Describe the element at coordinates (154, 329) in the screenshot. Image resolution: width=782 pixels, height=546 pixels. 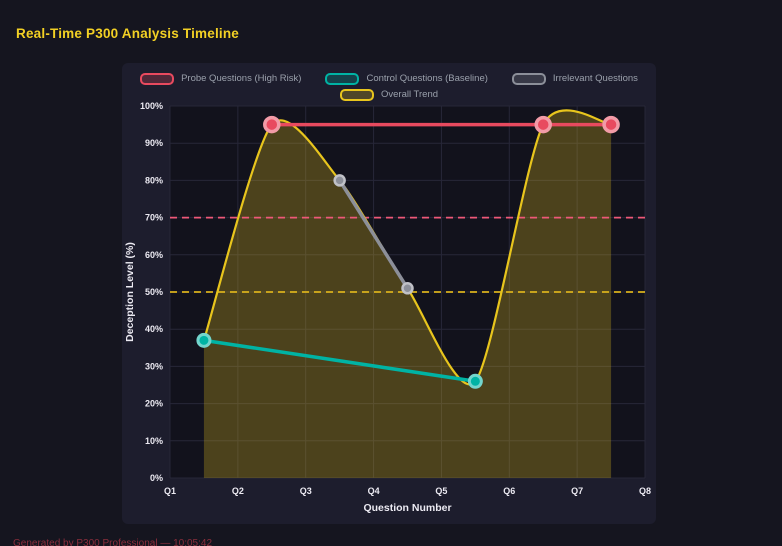
I see `y-tick-label: 40%` at that location.